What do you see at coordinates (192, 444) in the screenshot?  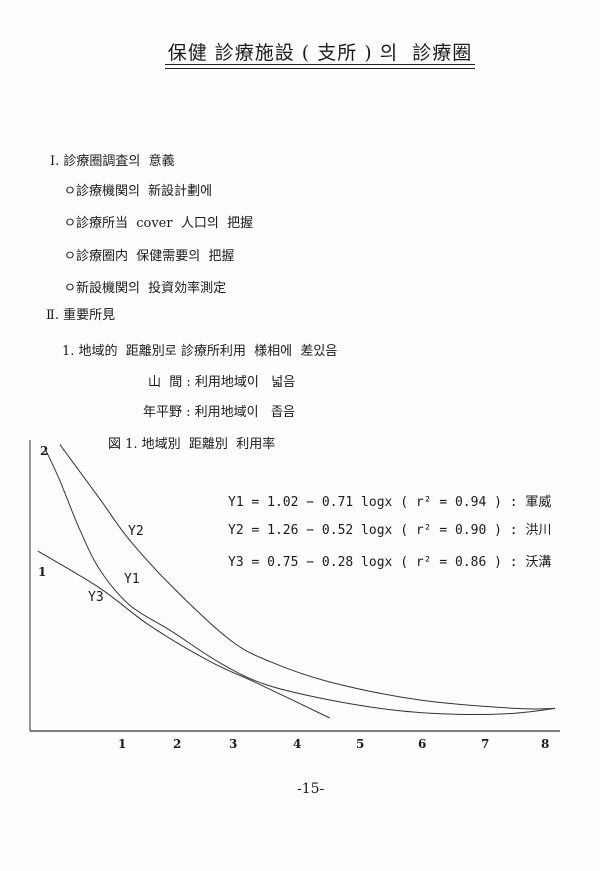 I see `figure-caption: 図 1. 地域別 距離別 利用率` at bounding box center [192, 444].